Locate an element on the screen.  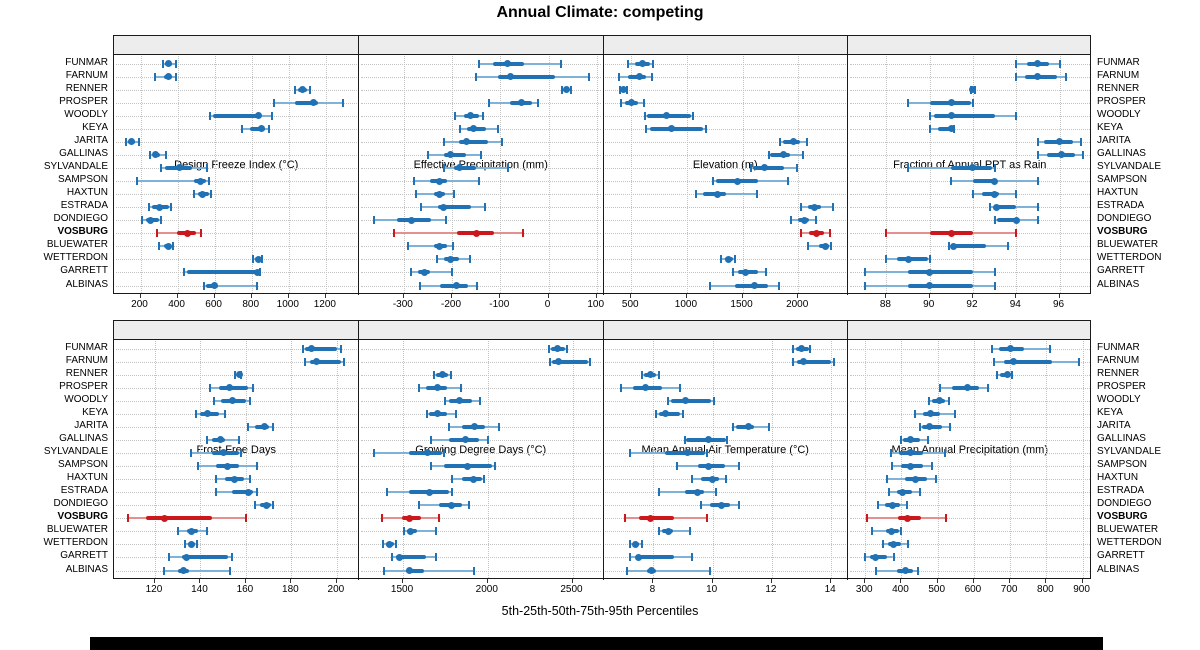
site-label-right-dondiego: DONDIEGO is located at coordinates (1124, 504).